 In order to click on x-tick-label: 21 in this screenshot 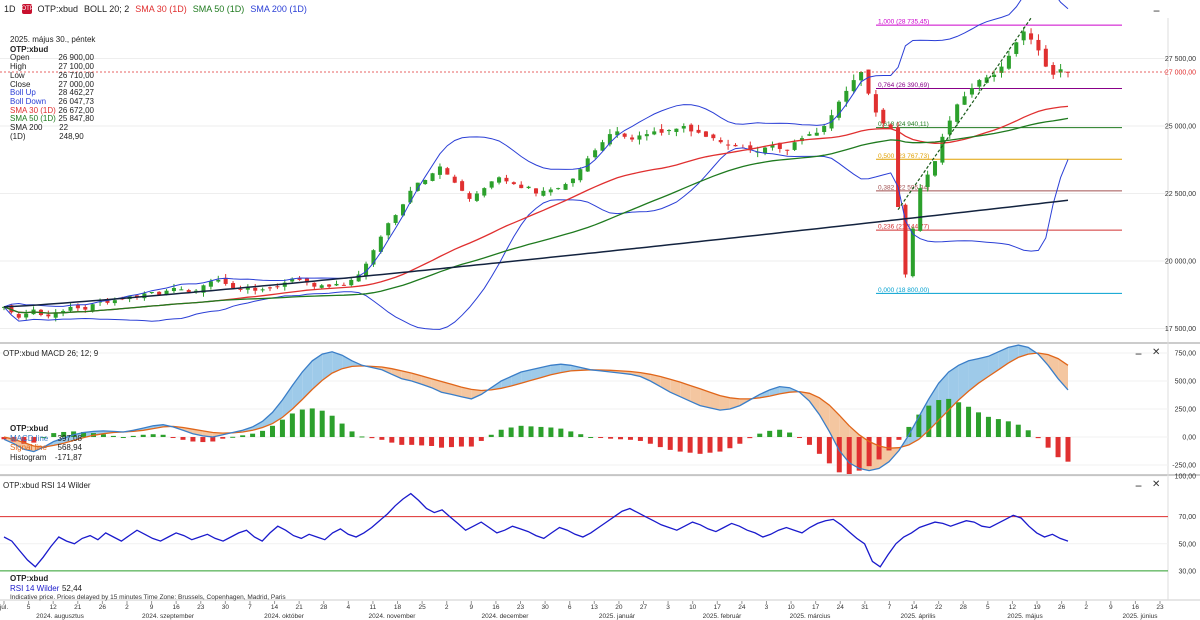, I will do `click(300, 607)`.